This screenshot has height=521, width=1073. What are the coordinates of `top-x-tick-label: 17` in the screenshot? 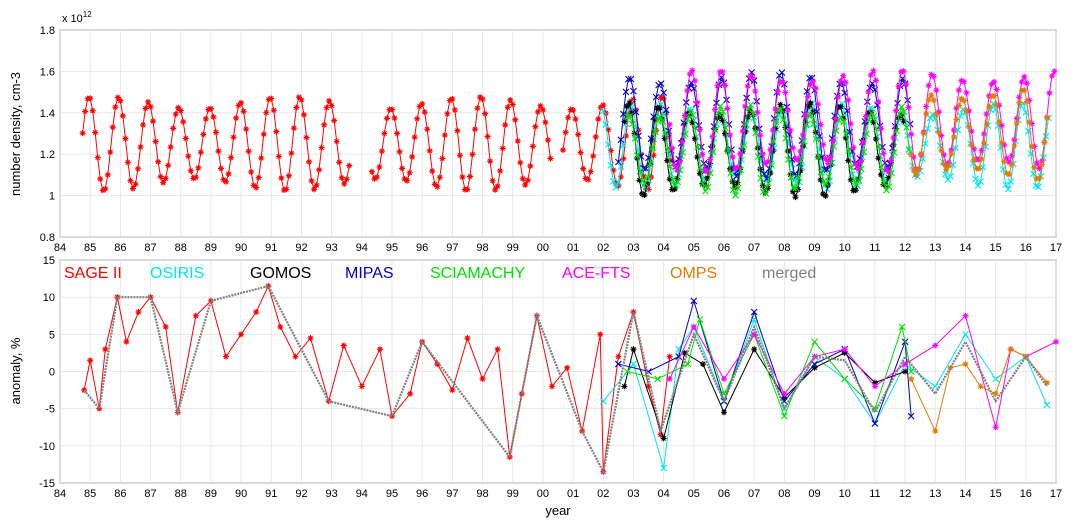 It's located at (1056, 248).